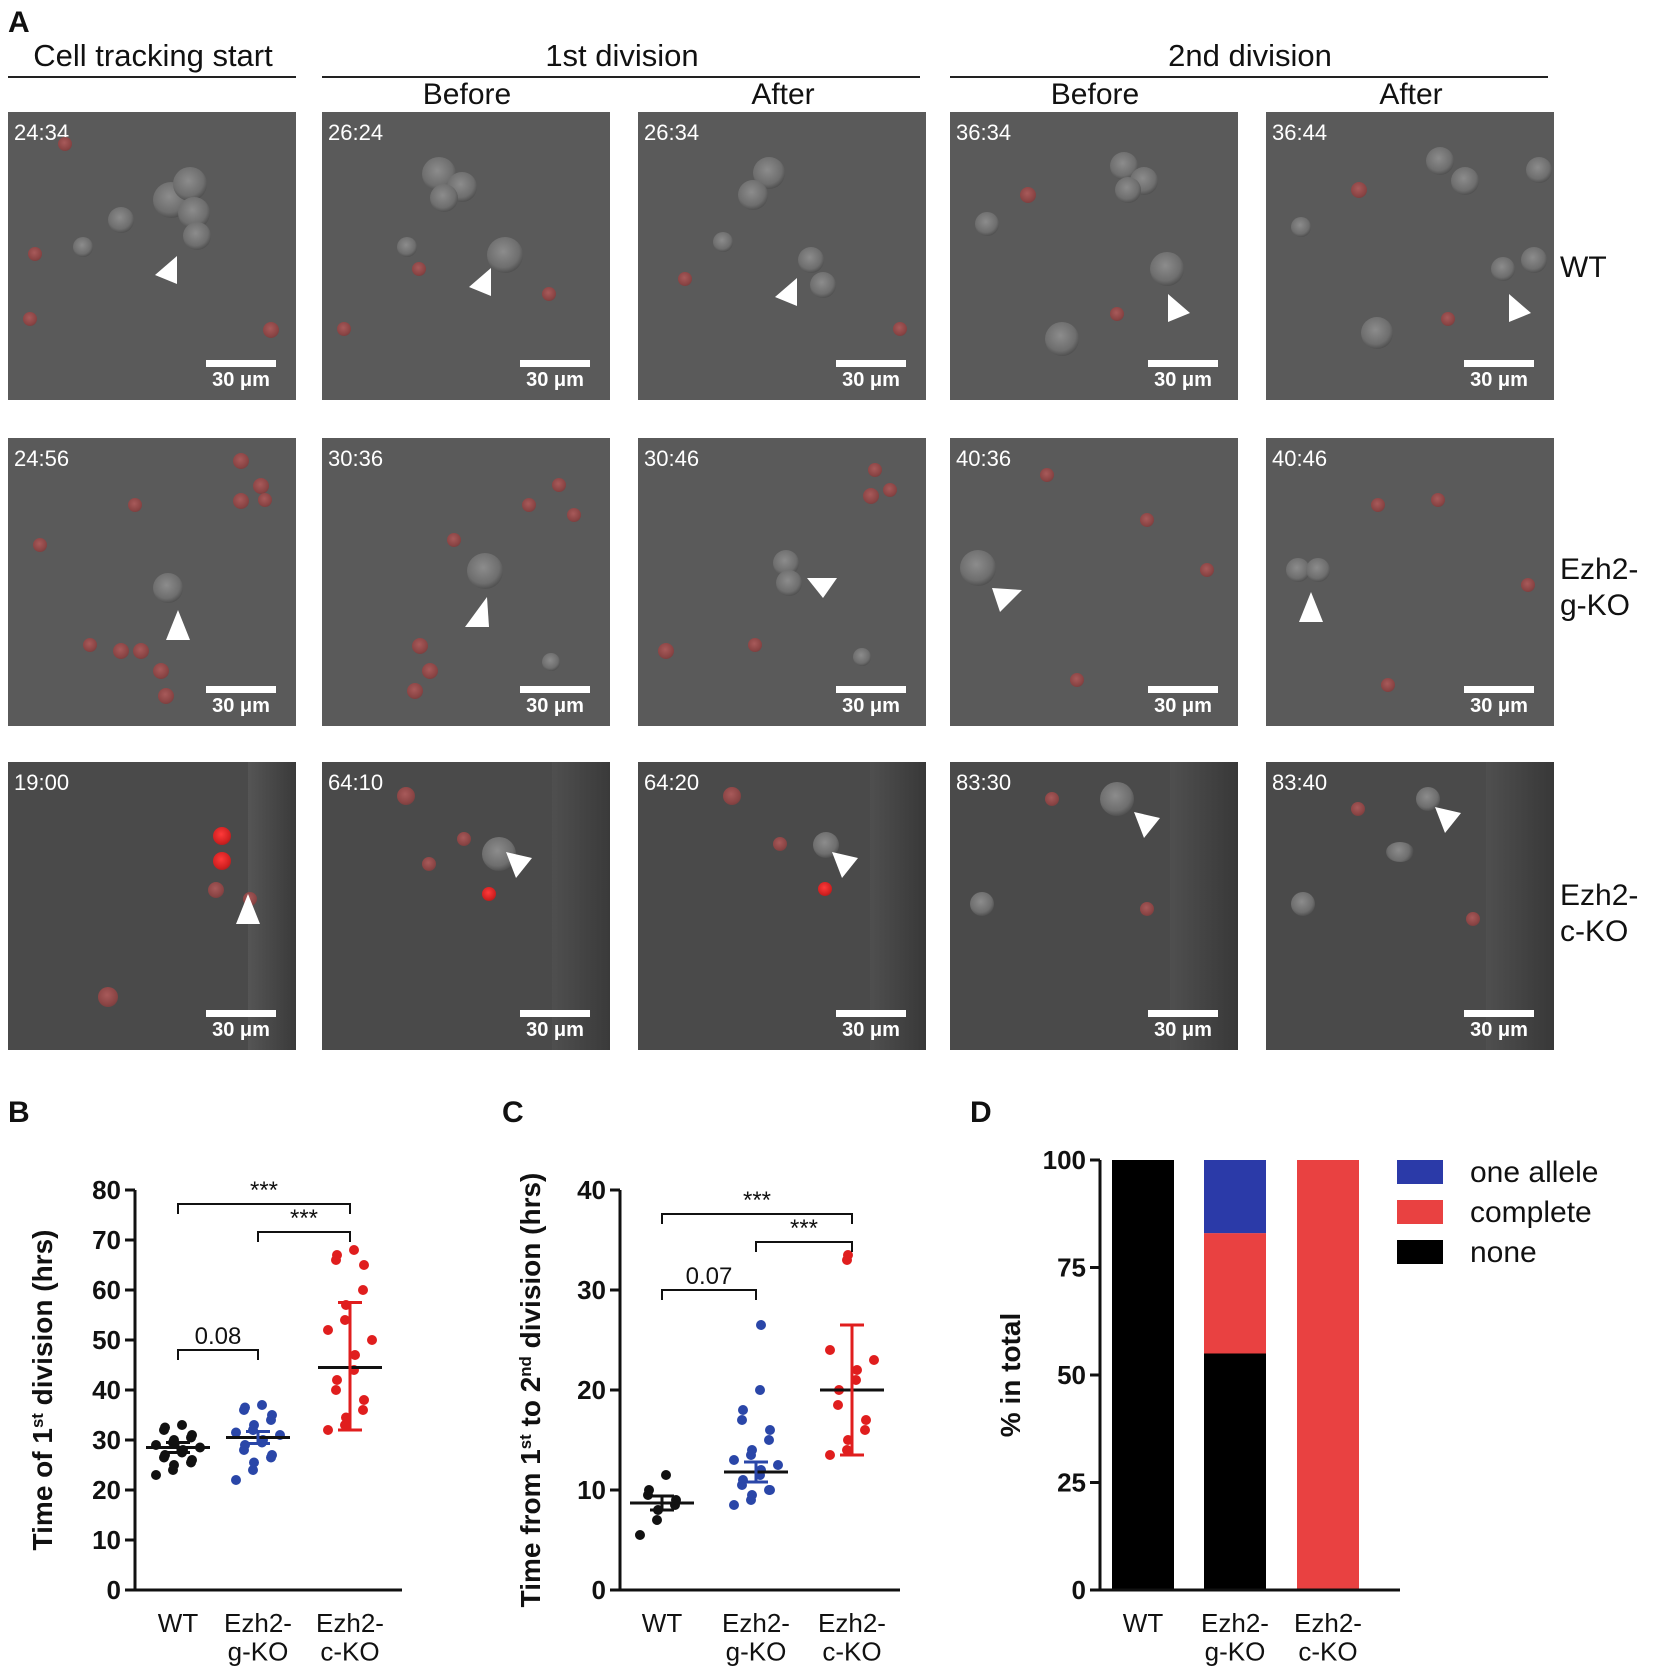 The width and height of the screenshot is (1654, 1670). I want to click on row-label-g-ko-text: Ezh2- g-KO, so click(1599, 587).